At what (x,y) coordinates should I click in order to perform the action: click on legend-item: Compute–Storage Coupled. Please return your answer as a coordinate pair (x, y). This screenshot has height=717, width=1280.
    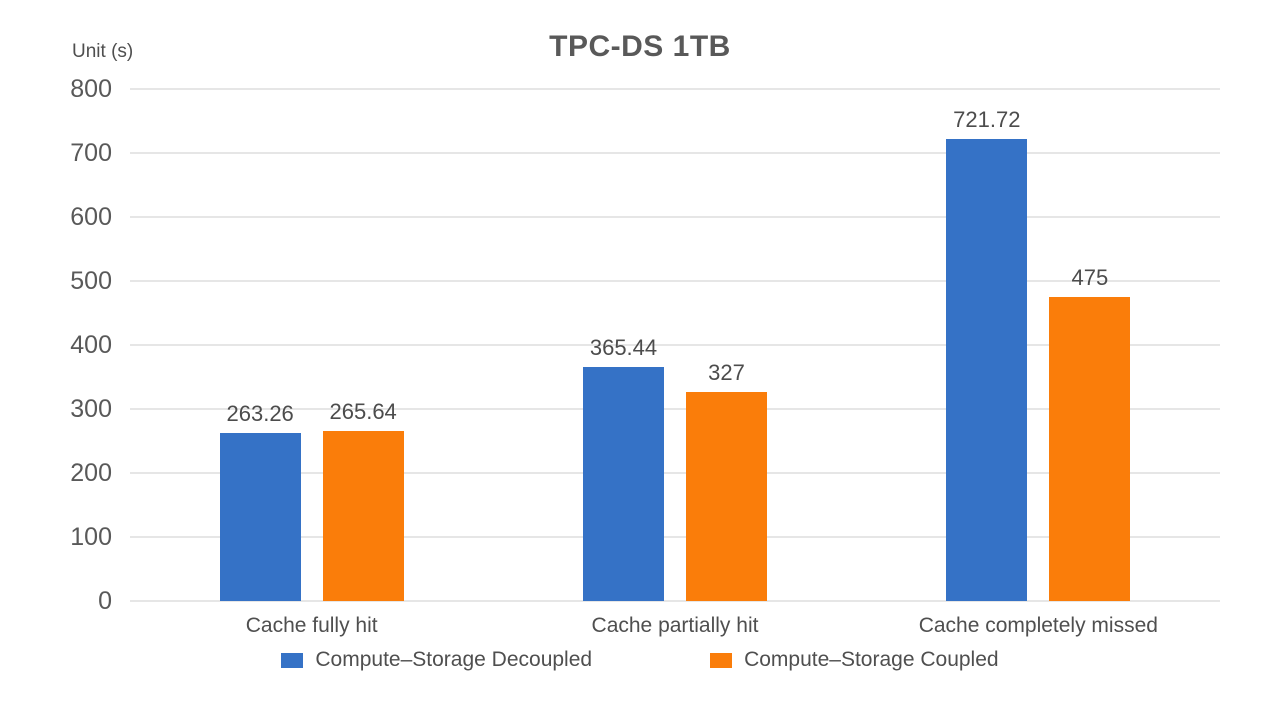
    Looking at the image, I should click on (854, 660).